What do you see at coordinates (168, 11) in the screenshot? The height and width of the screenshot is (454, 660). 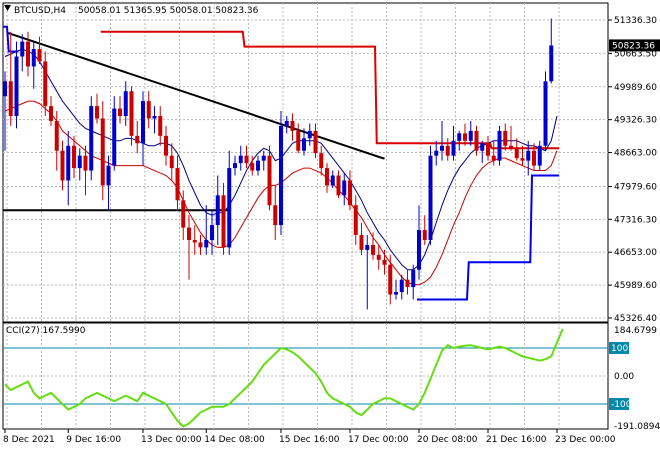 I see `ohlc-readout: 50058.01 51365.95 50058.01 50823.36` at bounding box center [168, 11].